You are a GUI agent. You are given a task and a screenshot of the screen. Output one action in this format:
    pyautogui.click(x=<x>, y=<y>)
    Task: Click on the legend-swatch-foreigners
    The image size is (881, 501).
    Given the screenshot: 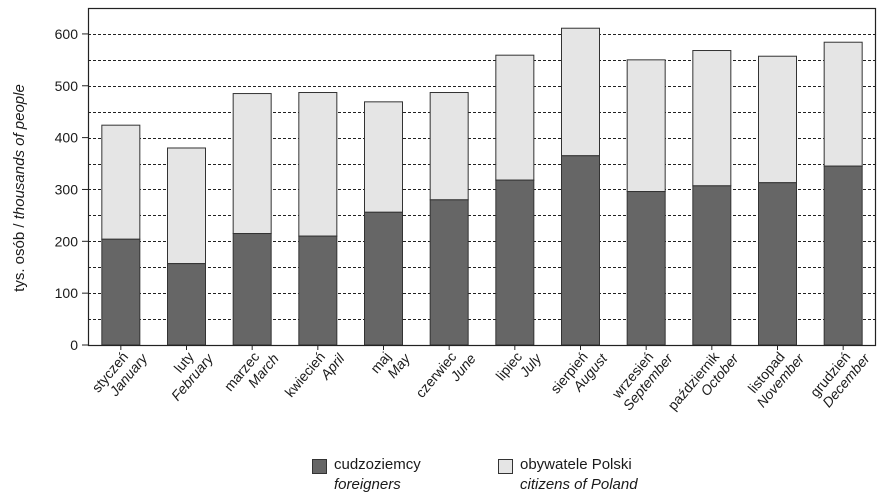 What is the action you would take?
    pyautogui.click(x=319, y=466)
    